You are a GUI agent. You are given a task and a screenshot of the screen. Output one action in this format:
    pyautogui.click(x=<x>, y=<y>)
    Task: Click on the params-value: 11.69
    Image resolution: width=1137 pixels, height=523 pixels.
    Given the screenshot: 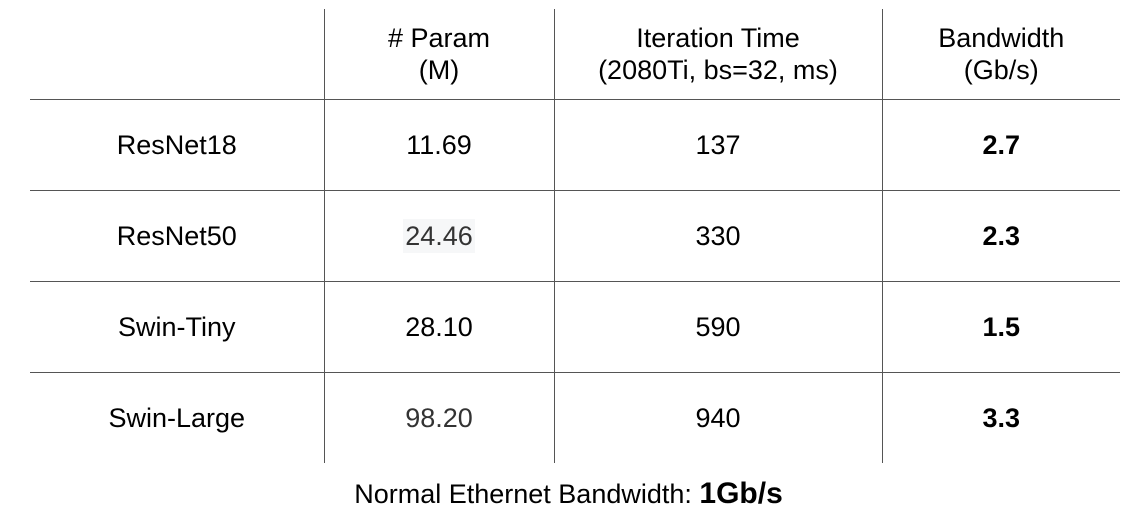 What is the action you would take?
    pyautogui.click(x=439, y=145)
    